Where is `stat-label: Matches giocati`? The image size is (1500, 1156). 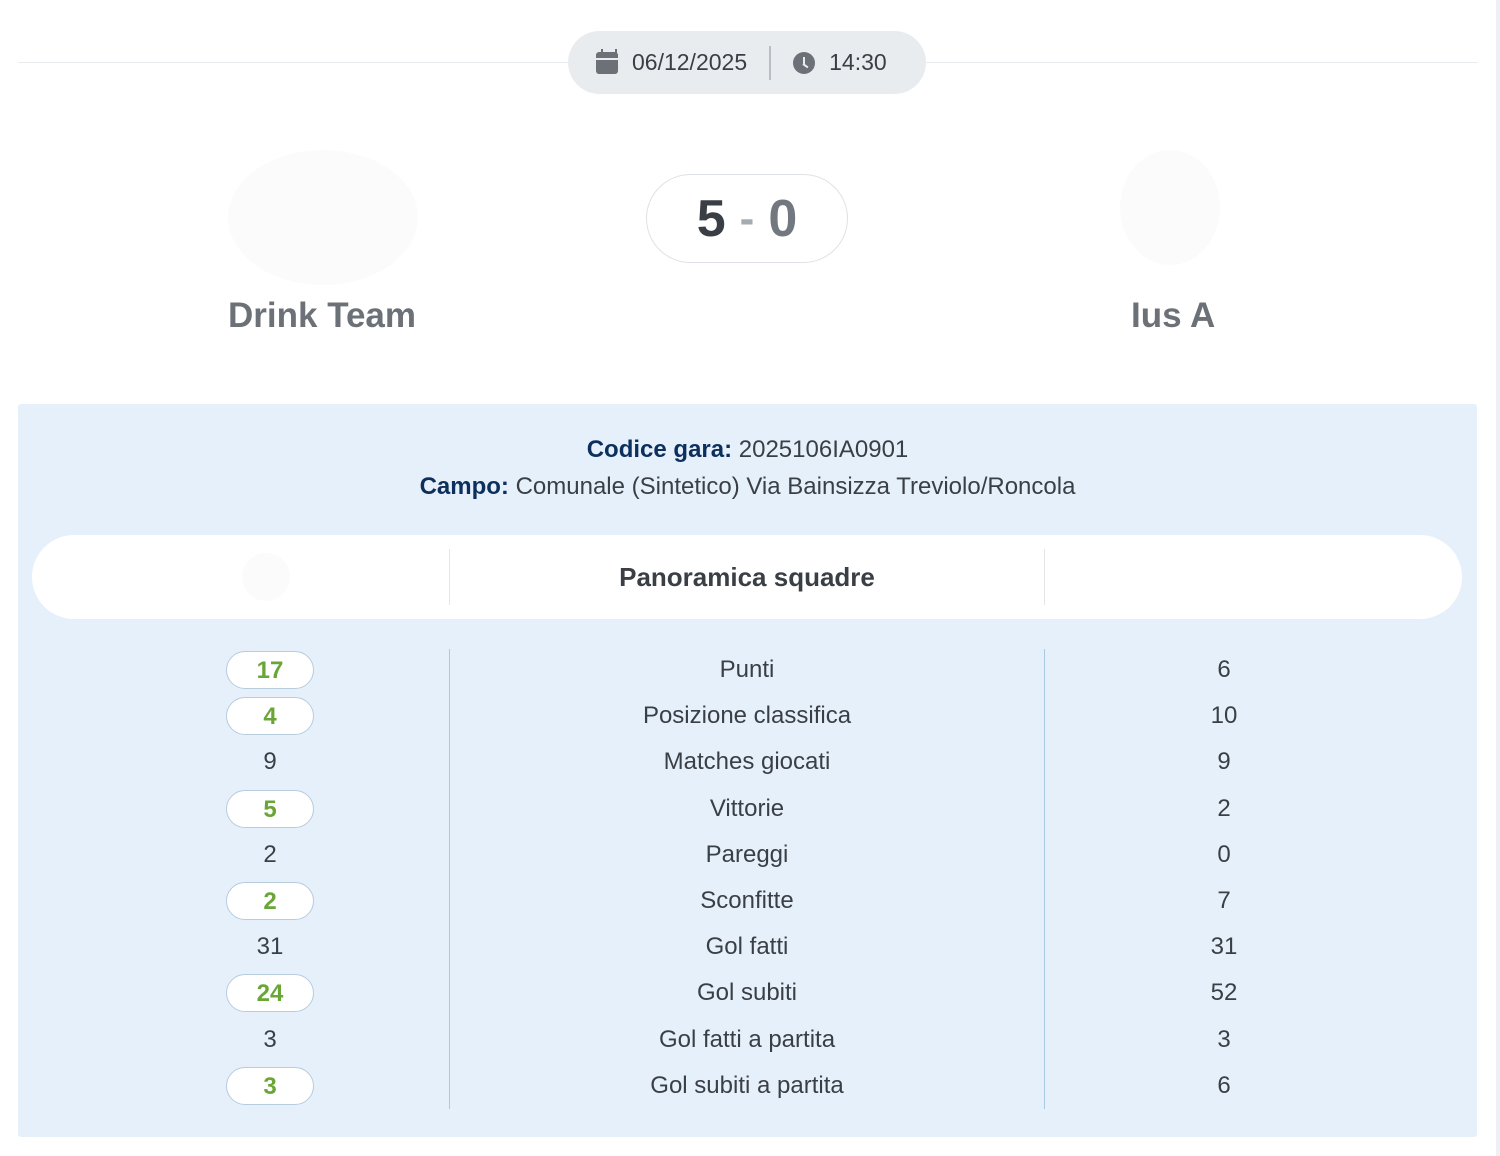
stat-label: Matches giocati is located at coordinates (747, 762).